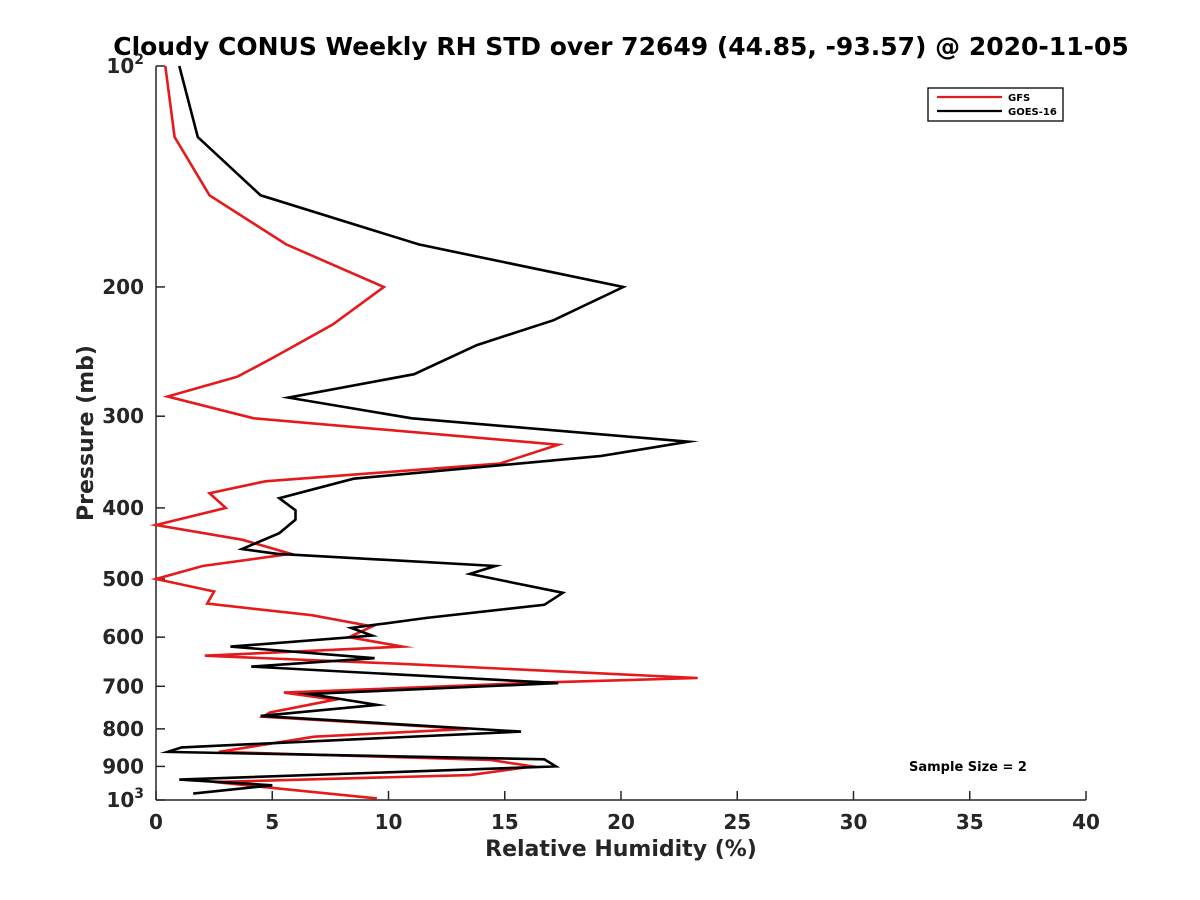  I want to click on y-tick-label: 600, so click(123, 637).